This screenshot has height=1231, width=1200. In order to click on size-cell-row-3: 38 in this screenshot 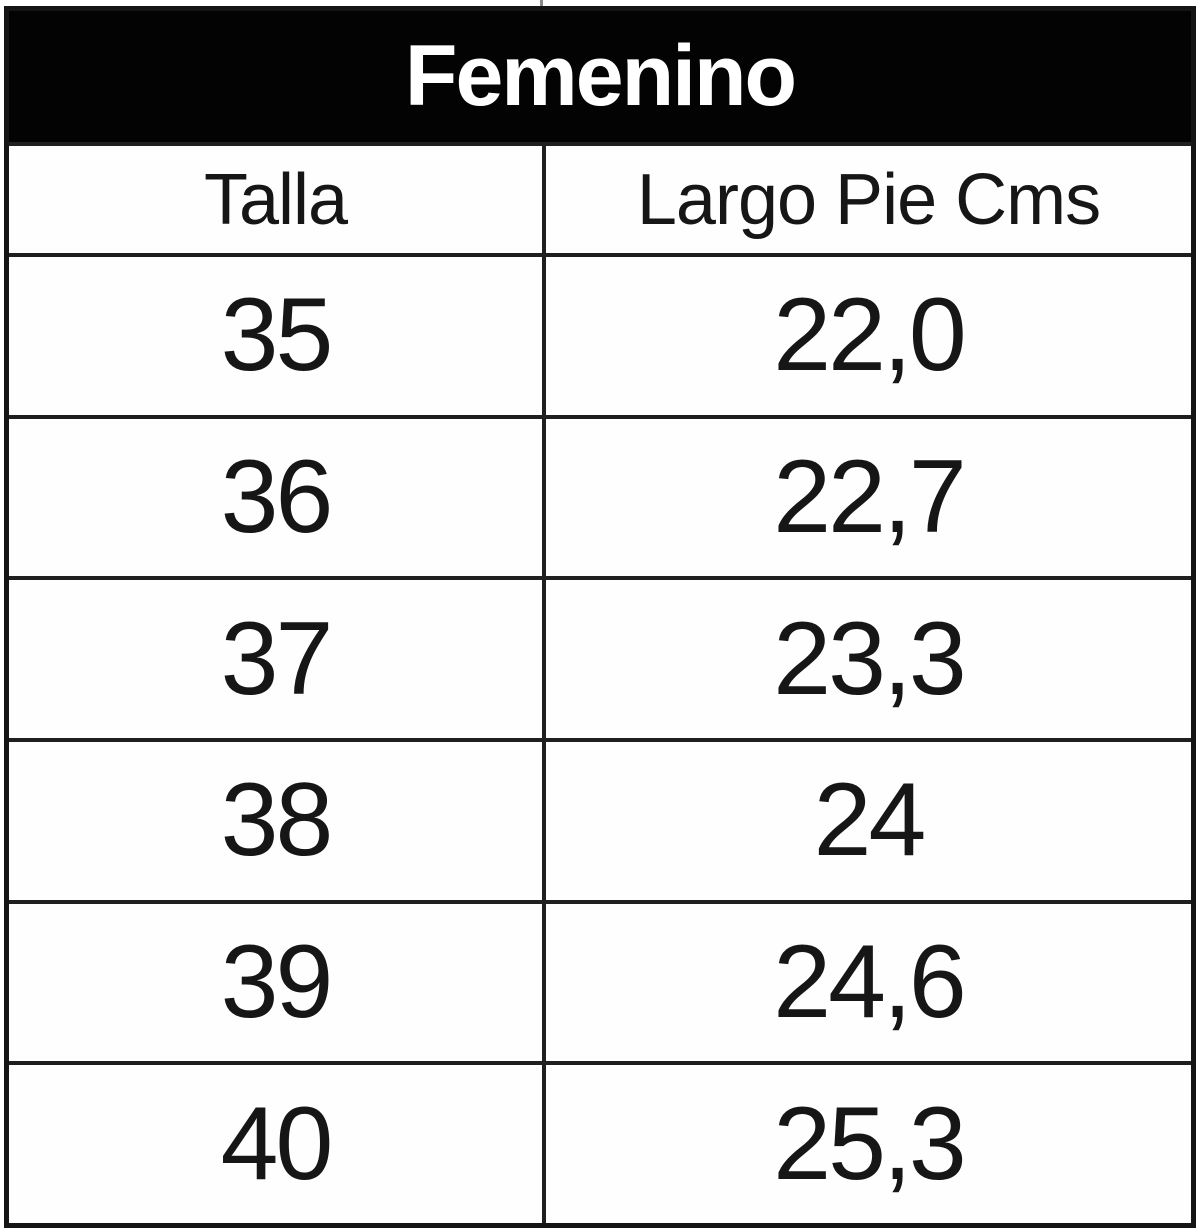, I will do `click(275, 819)`.